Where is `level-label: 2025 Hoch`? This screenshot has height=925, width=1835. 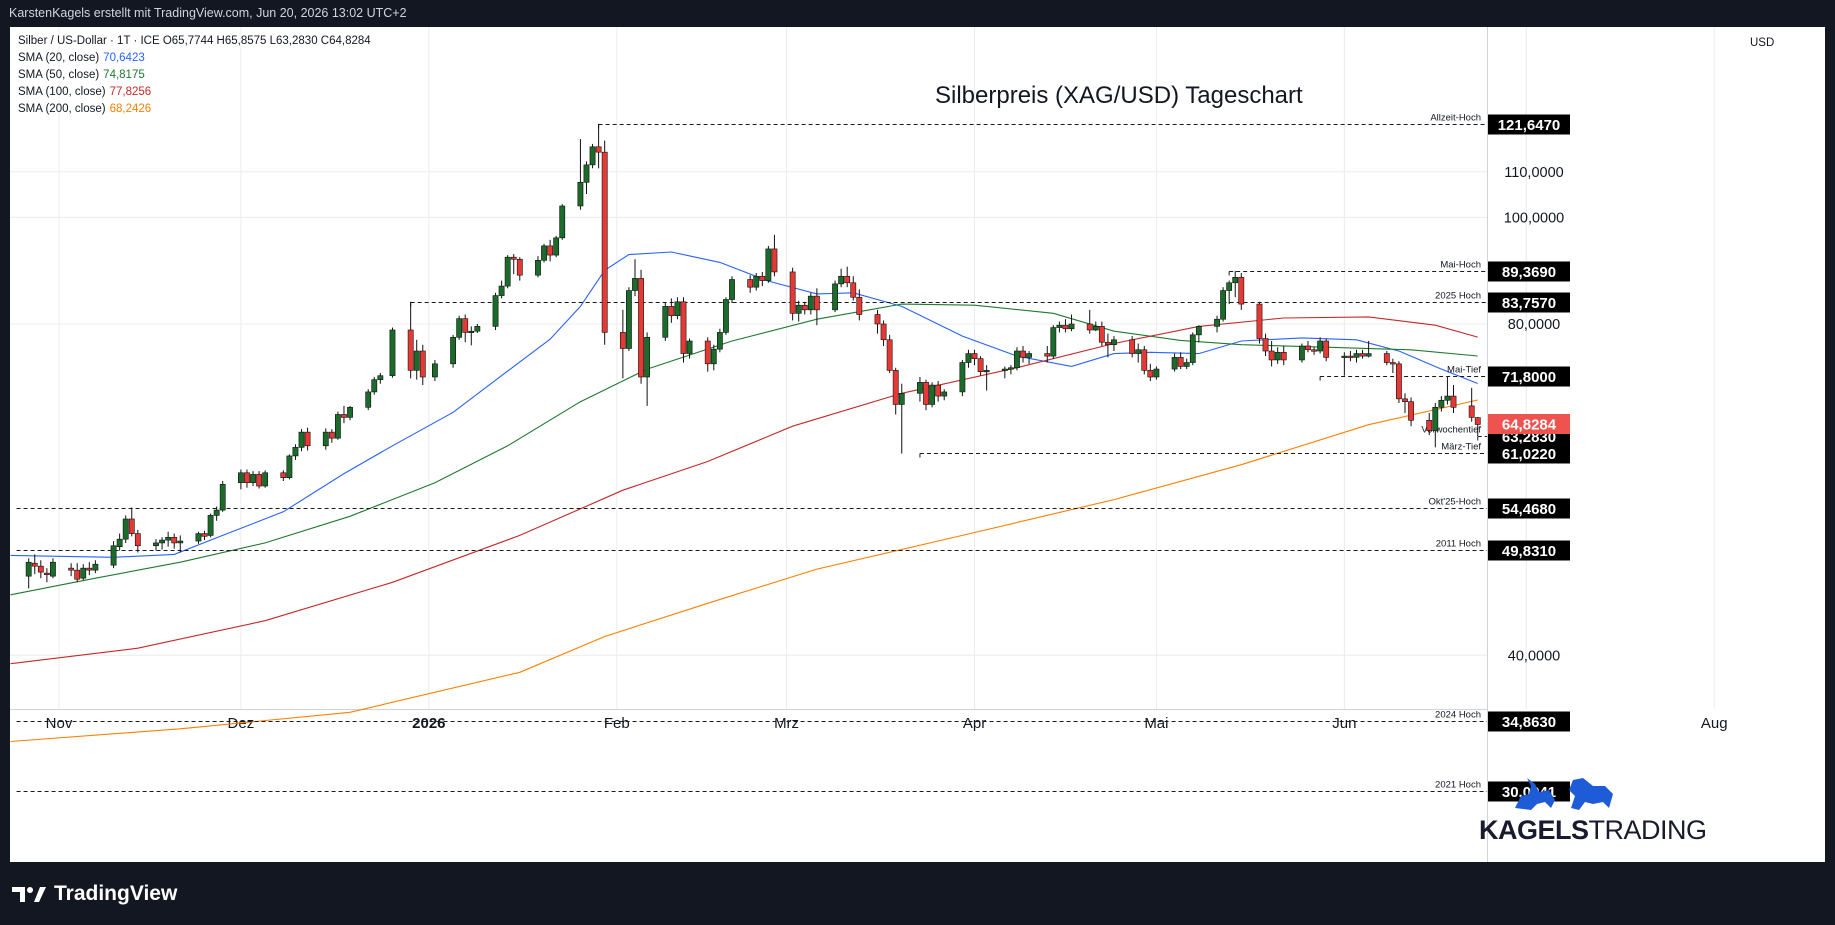
level-label: 2025 Hoch is located at coordinates (1458, 296).